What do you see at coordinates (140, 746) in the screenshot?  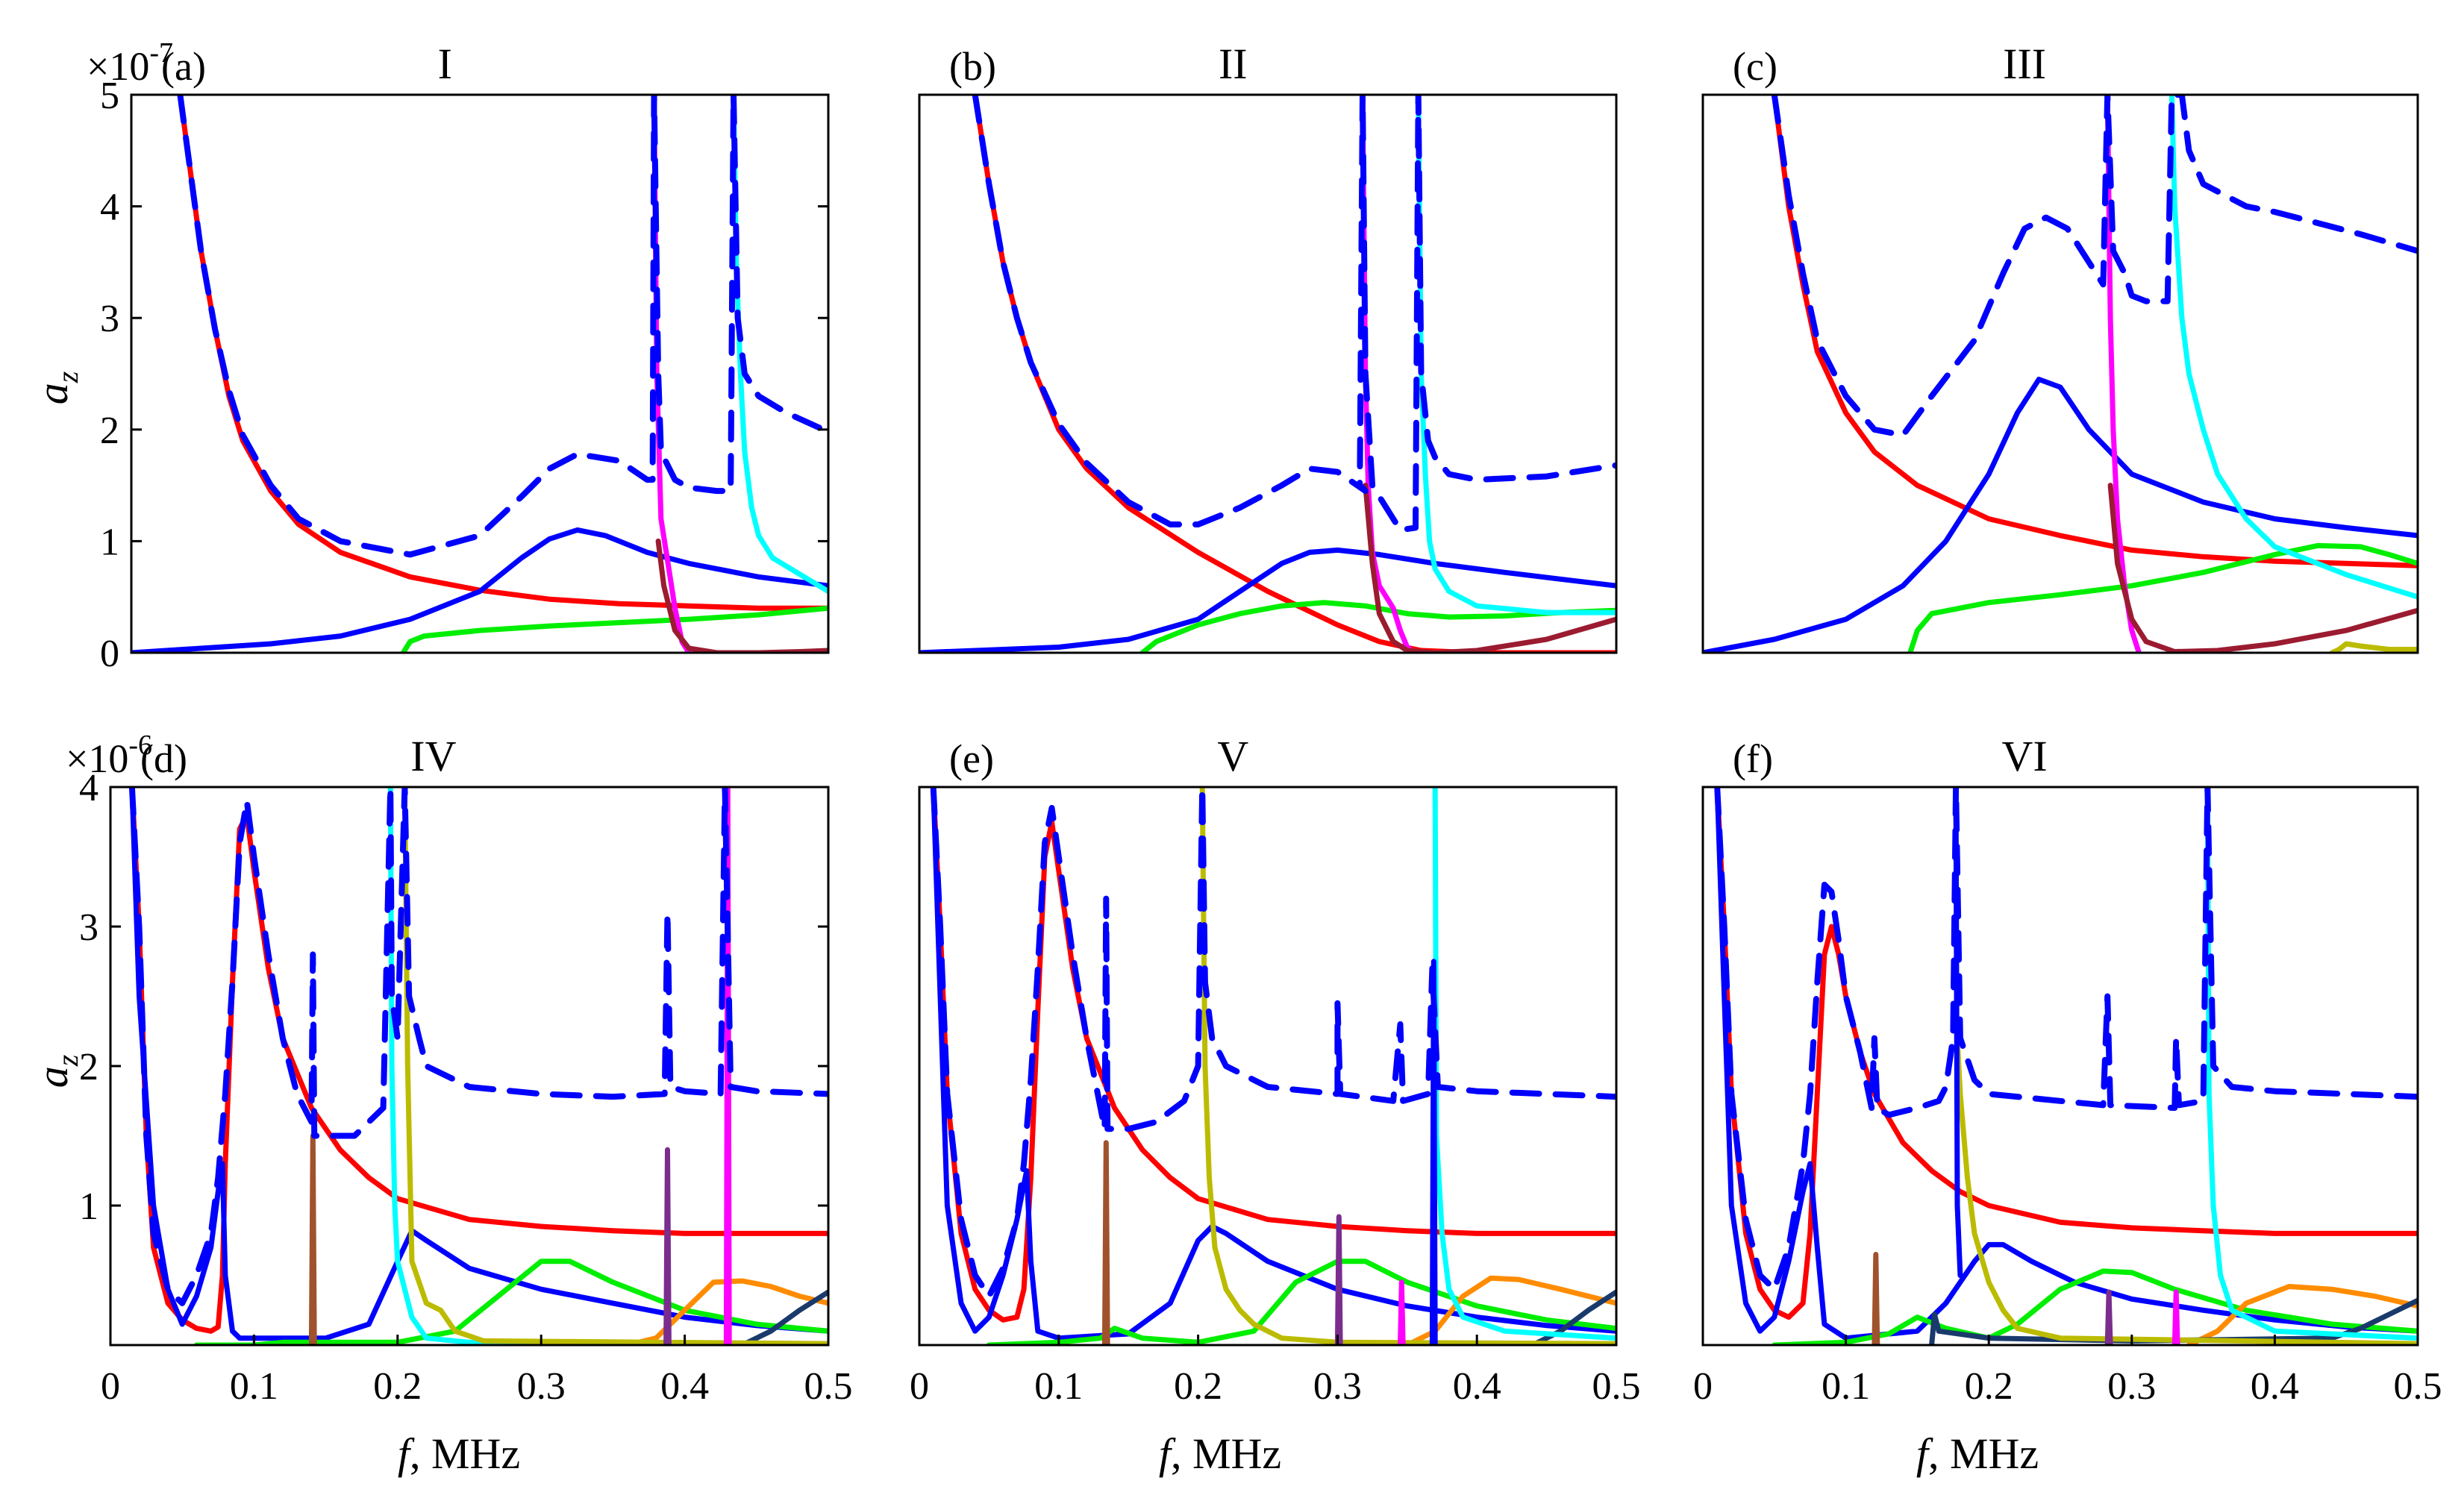 I see `y-scale-exponent: -6` at bounding box center [140, 746].